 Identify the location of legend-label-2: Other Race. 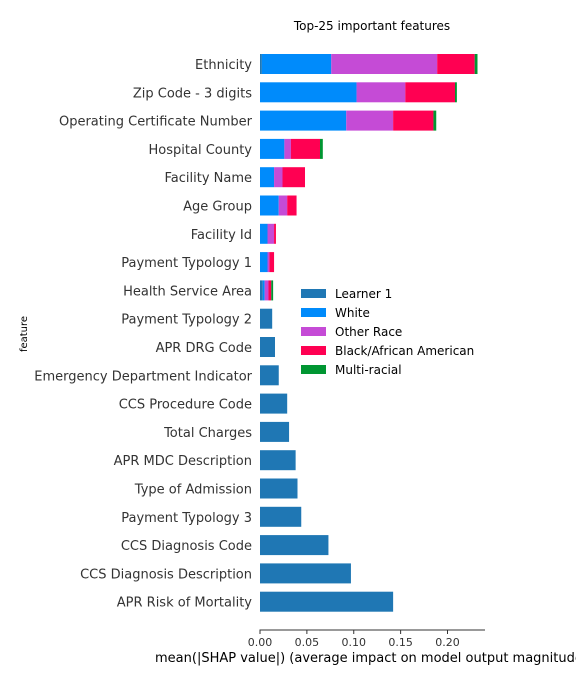
(368, 332).